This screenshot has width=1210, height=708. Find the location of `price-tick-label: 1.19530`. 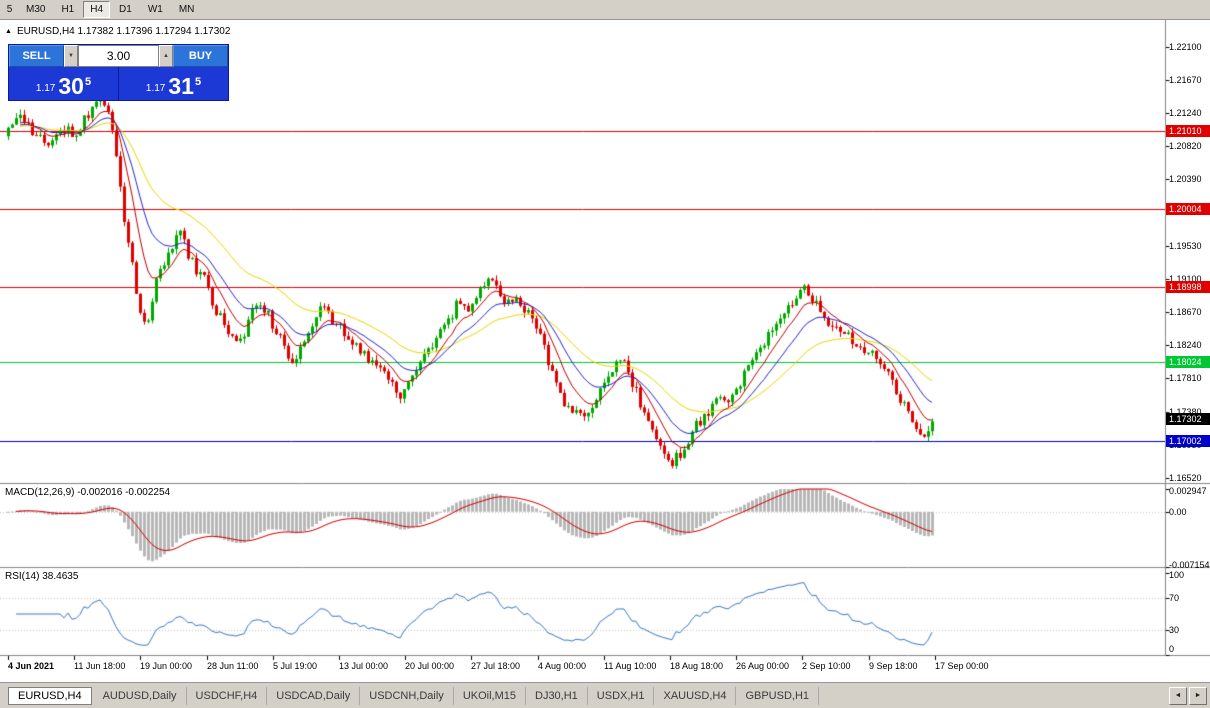

price-tick-label: 1.19530 is located at coordinates (1185, 245).